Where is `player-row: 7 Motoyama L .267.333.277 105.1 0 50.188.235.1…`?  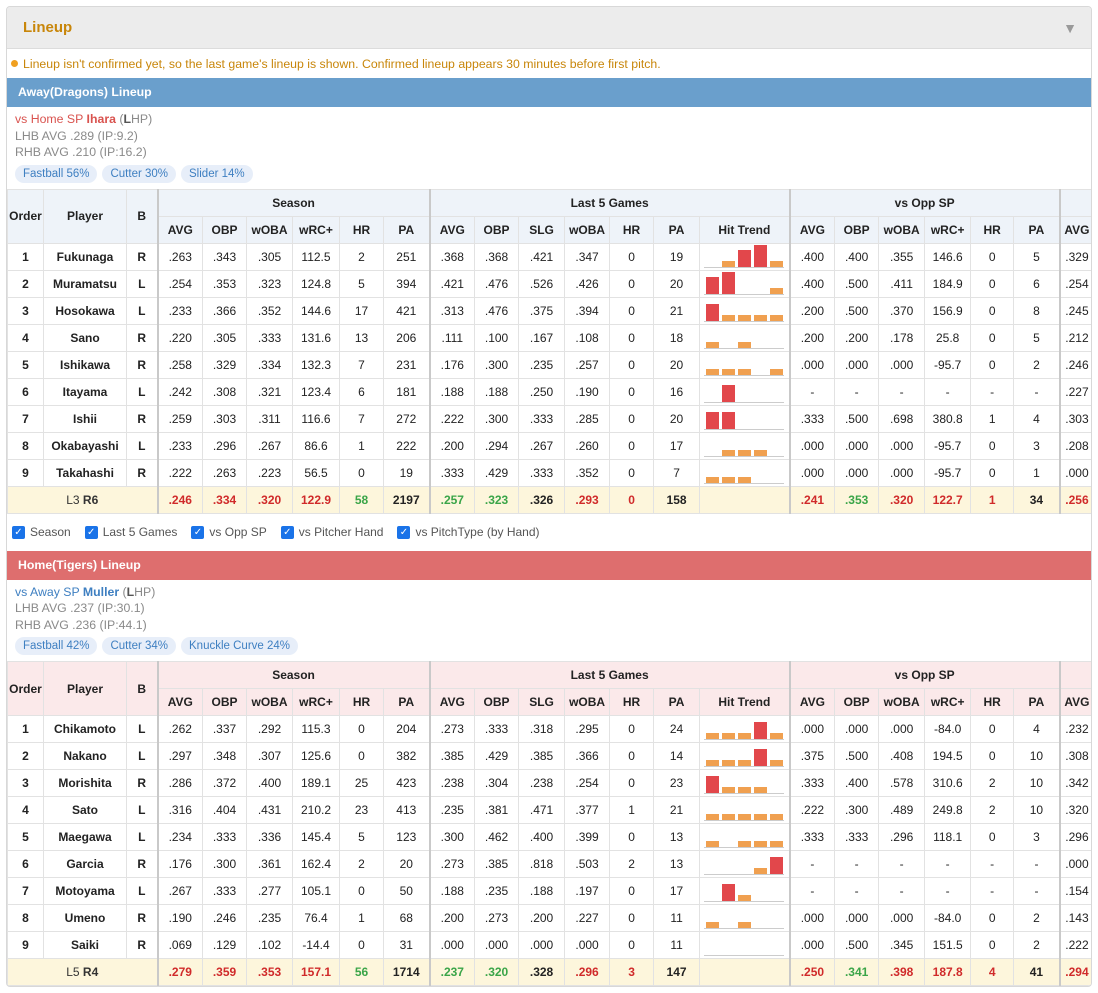
player-row: 7 Motoyama L .267.333.277 105.1 0 50.188.235.1… is located at coordinates (549, 891).